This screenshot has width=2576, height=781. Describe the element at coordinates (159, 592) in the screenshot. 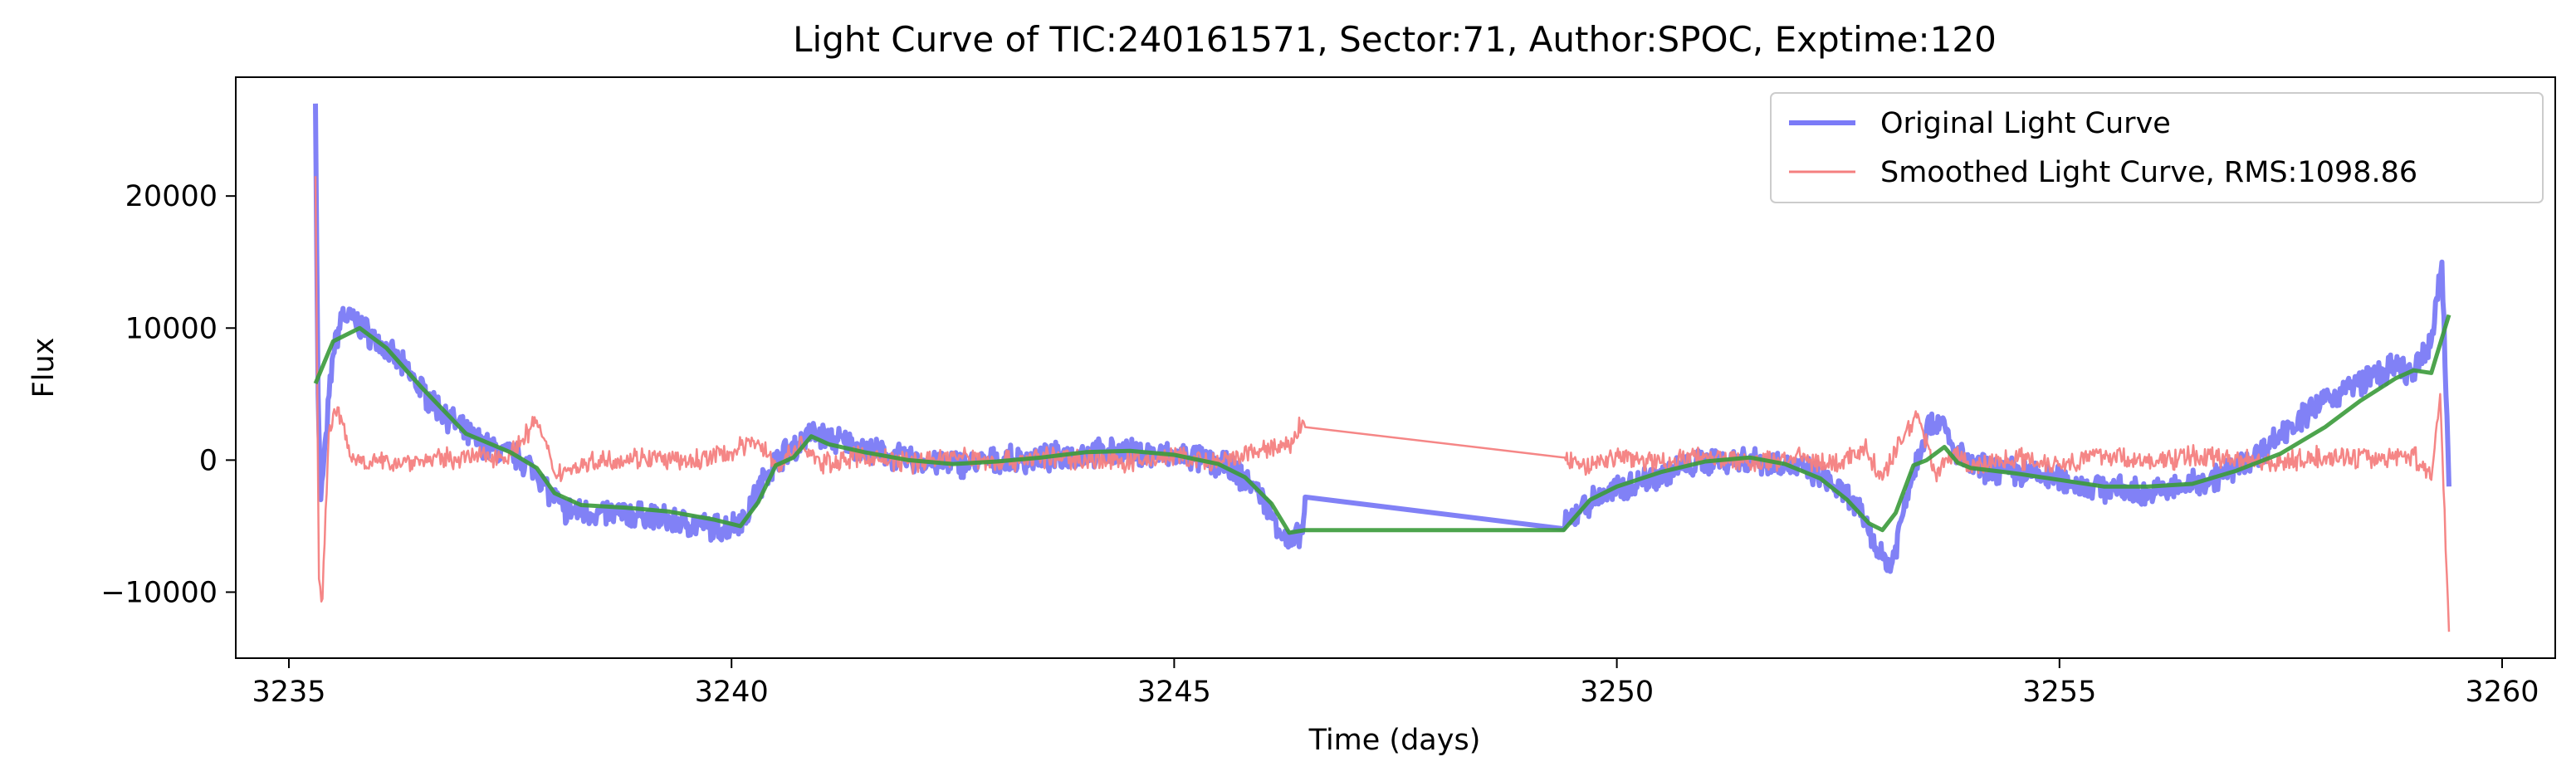

I see `y-tick-label--10000: −10000` at that location.